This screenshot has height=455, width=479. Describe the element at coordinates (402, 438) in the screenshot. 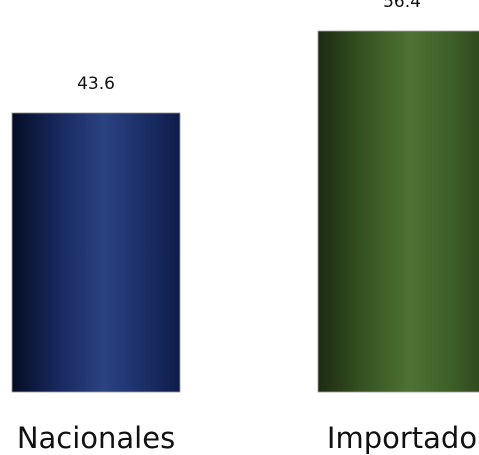

I see `category-label-importado: Importado` at that location.